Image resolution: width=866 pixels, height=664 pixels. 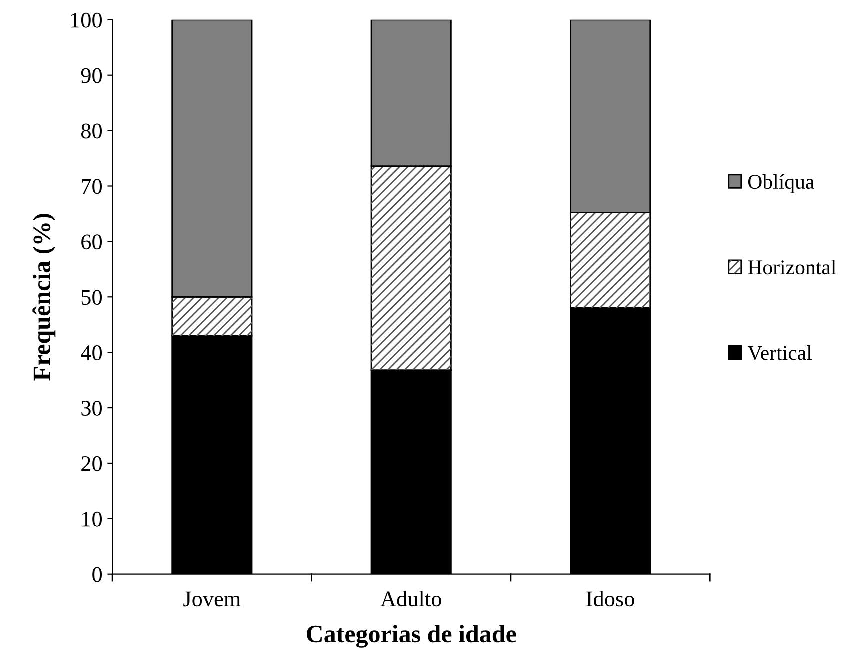 What do you see at coordinates (411, 599) in the screenshot?
I see `x-tick-label: Adulto` at bounding box center [411, 599].